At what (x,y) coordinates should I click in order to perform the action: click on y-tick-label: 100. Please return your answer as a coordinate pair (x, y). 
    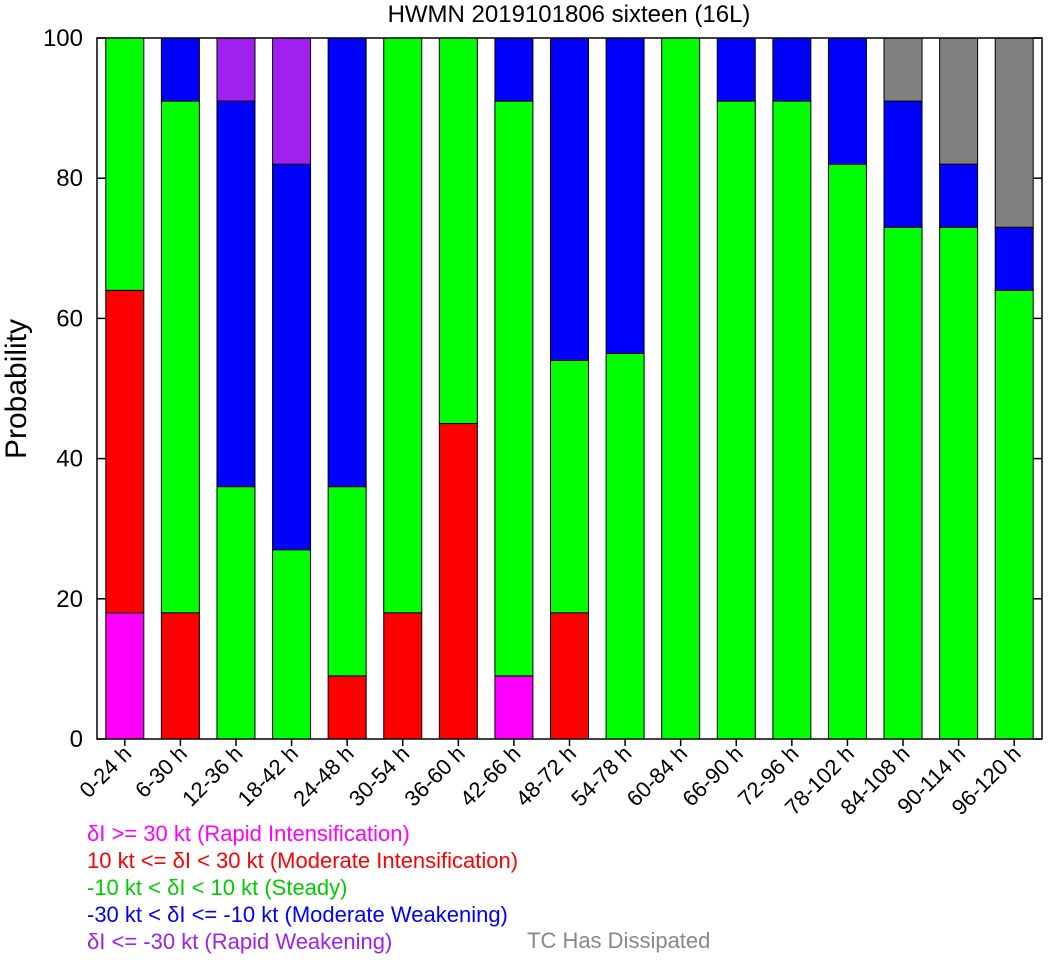
    Looking at the image, I should click on (63, 38).